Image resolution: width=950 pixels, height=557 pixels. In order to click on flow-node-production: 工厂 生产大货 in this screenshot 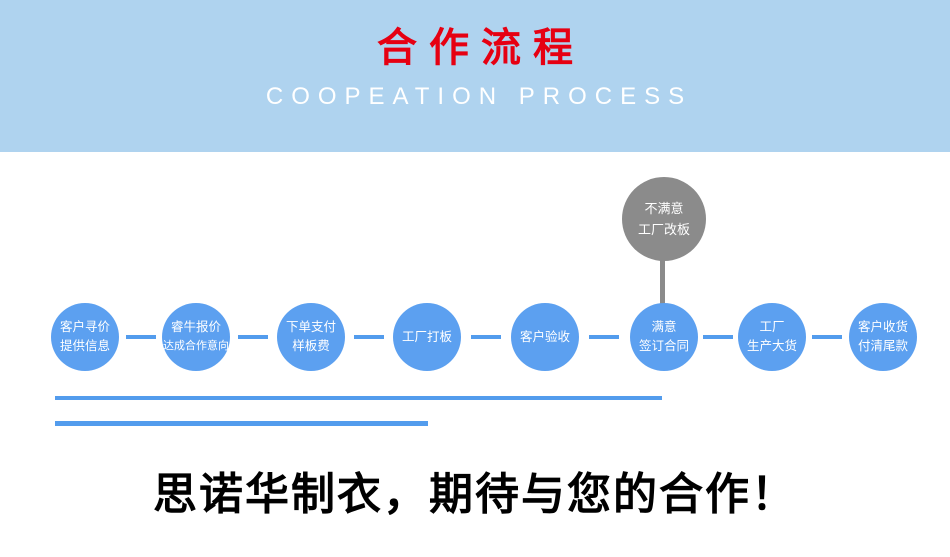, I will do `click(772, 337)`.